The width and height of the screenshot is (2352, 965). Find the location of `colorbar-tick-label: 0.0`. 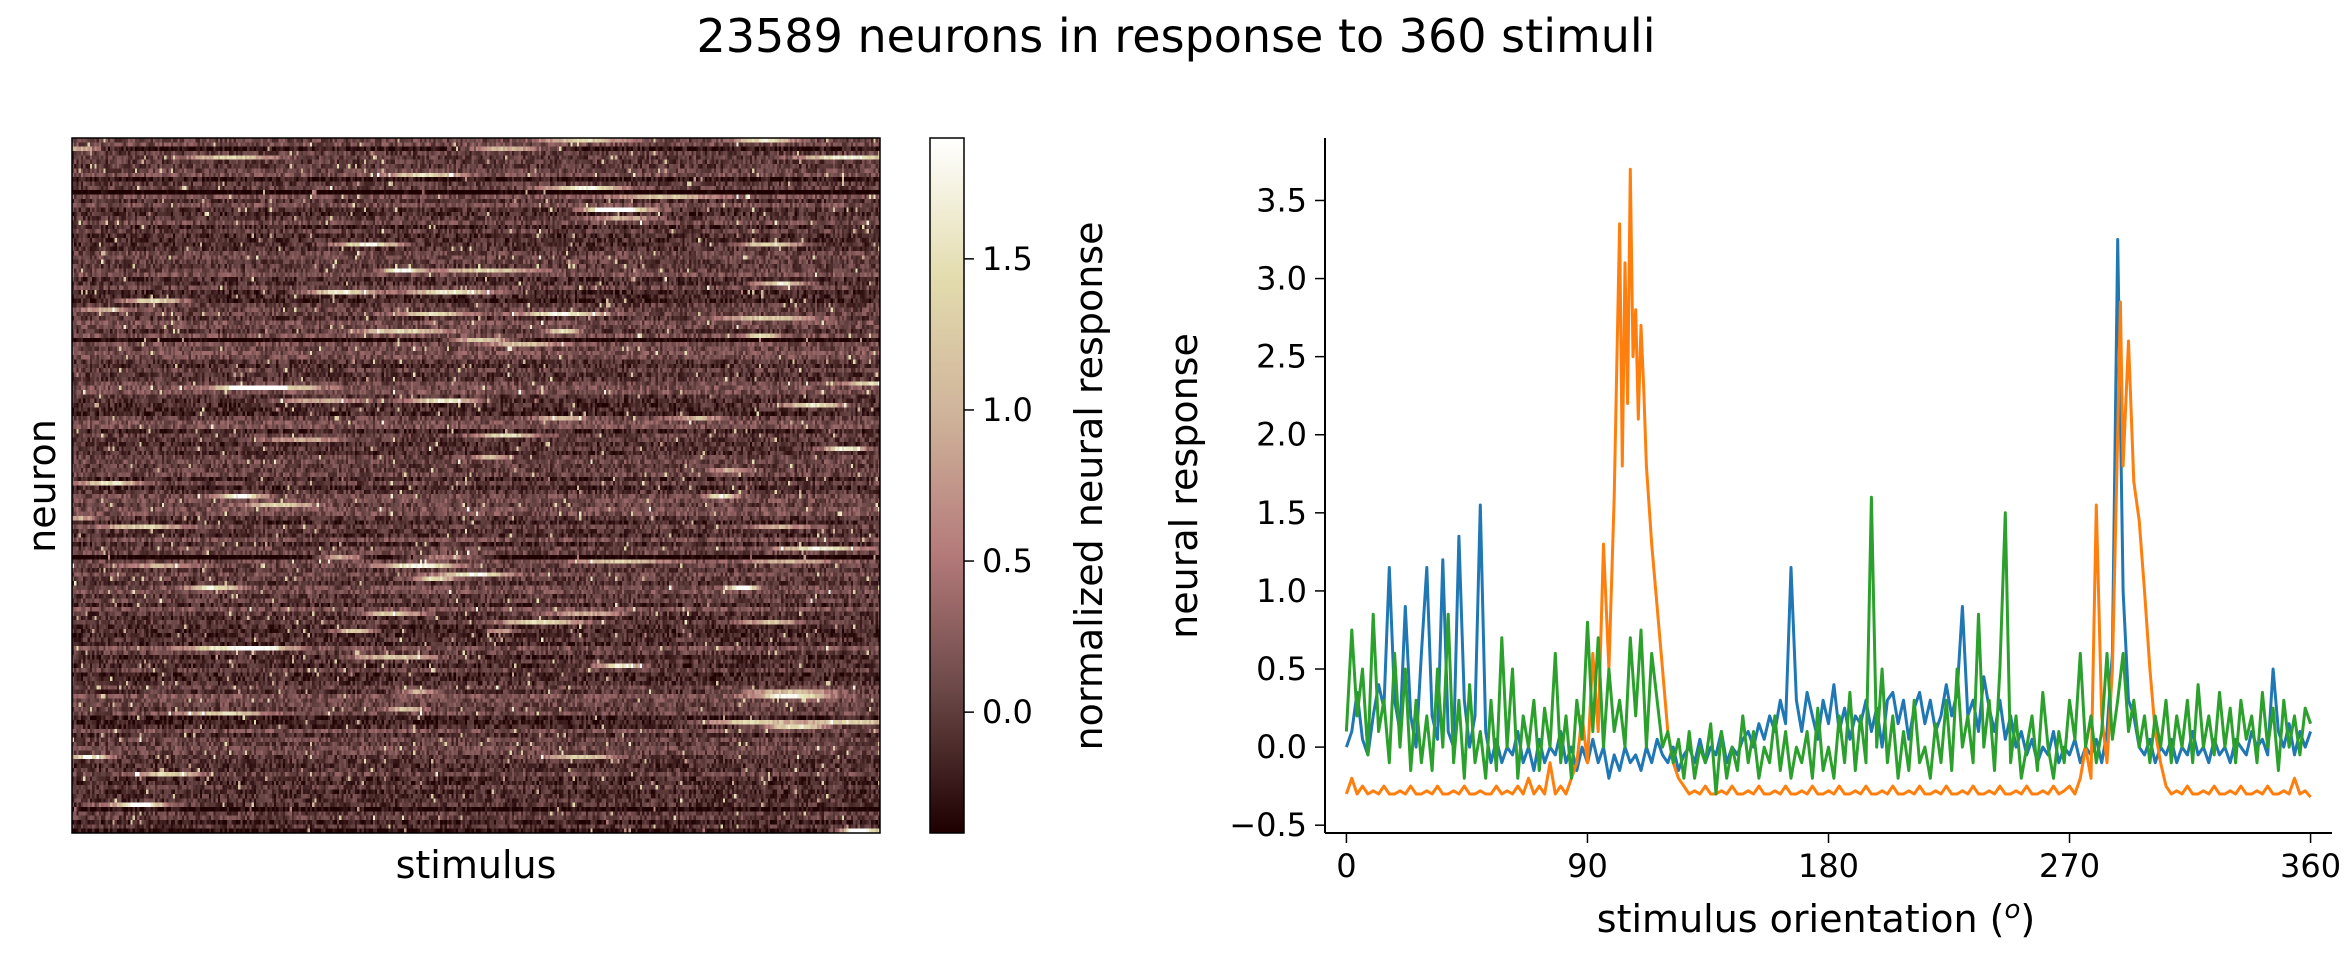

colorbar-tick-label: 0.0 is located at coordinates (1007, 712).